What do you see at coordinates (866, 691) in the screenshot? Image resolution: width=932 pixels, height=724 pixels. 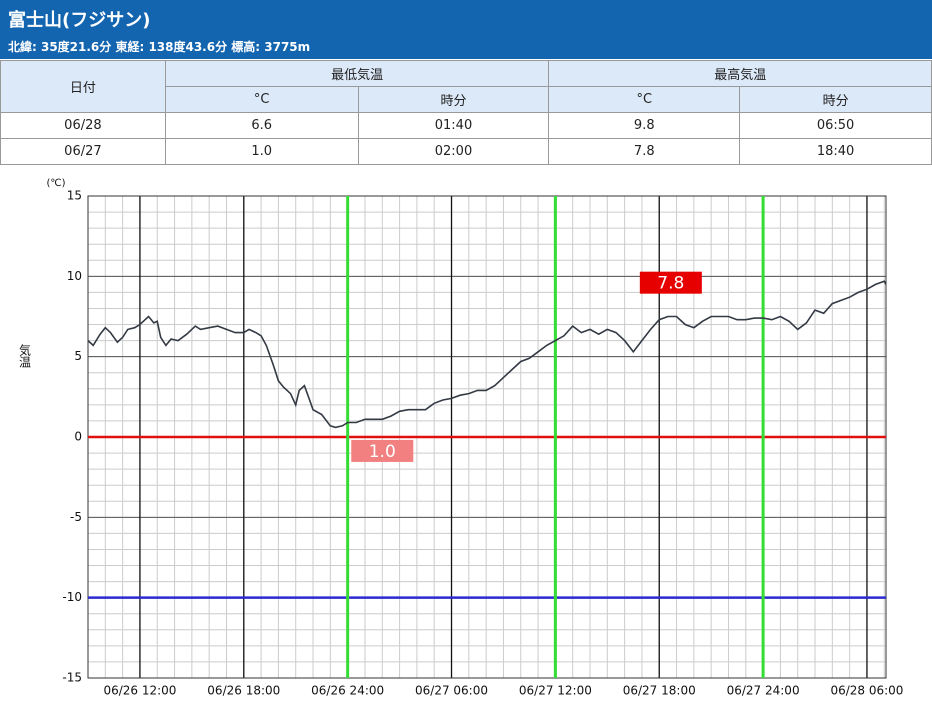 I see `x-tick-label: 06/28 06:00` at bounding box center [866, 691].